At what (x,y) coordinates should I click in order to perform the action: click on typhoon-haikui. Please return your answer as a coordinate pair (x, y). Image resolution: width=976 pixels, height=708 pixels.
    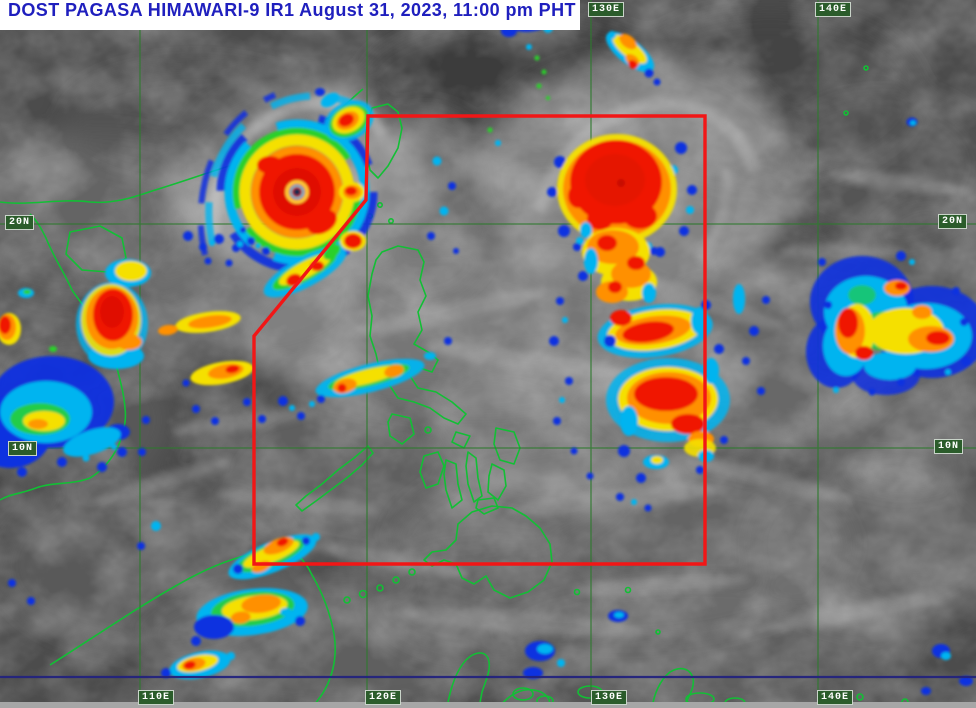
    Looking at the image, I should click on (622, 218).